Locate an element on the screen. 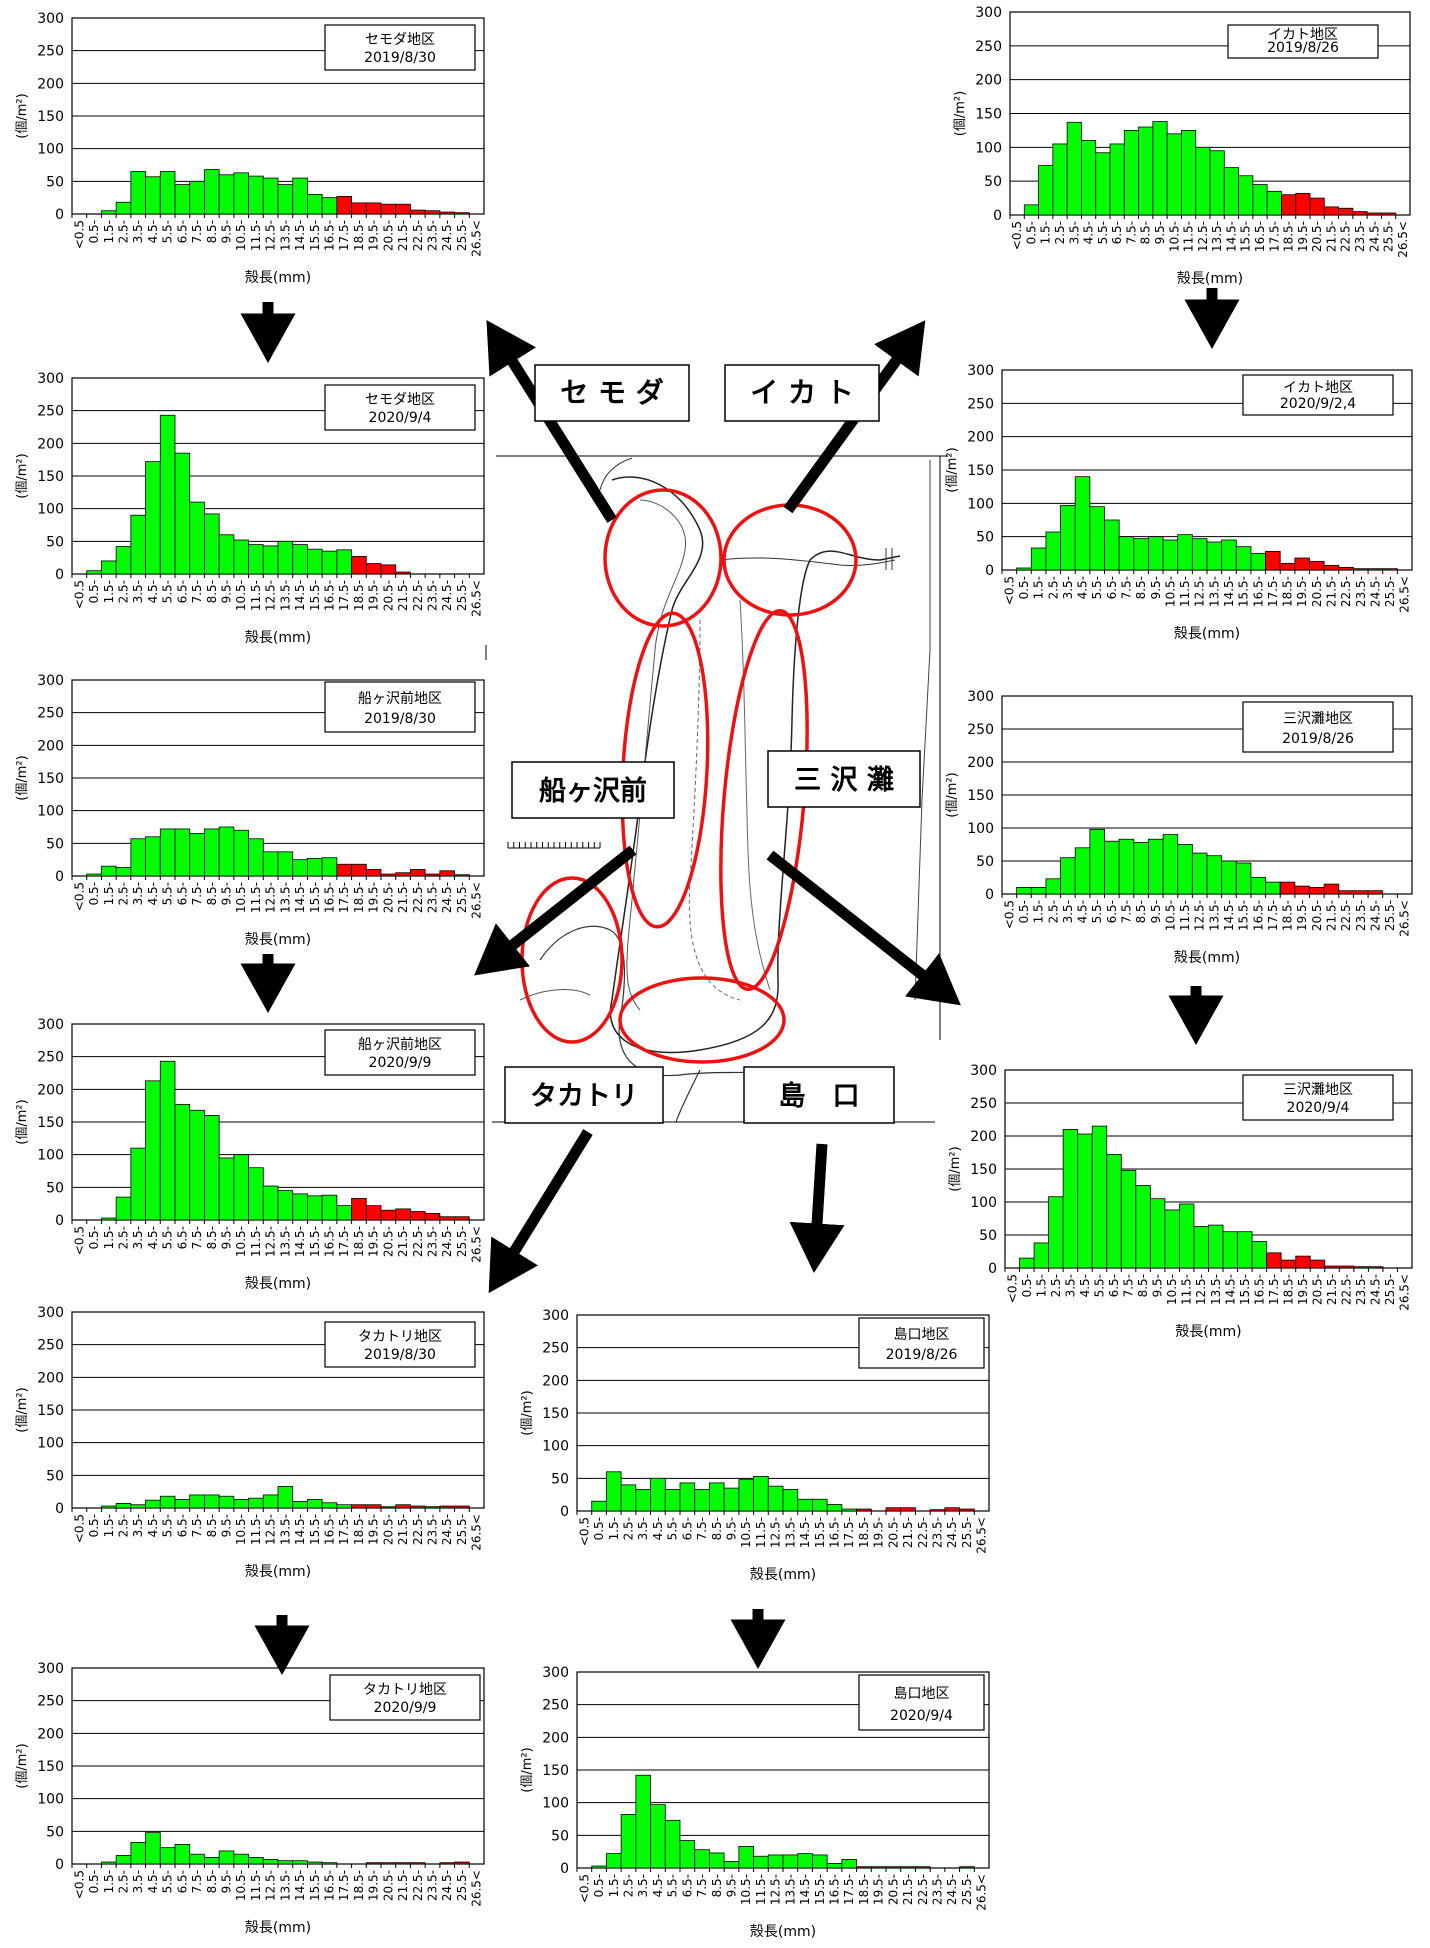 This screenshot has width=1430, height=1948. arrow-ikato is located at coordinates (854, 417).